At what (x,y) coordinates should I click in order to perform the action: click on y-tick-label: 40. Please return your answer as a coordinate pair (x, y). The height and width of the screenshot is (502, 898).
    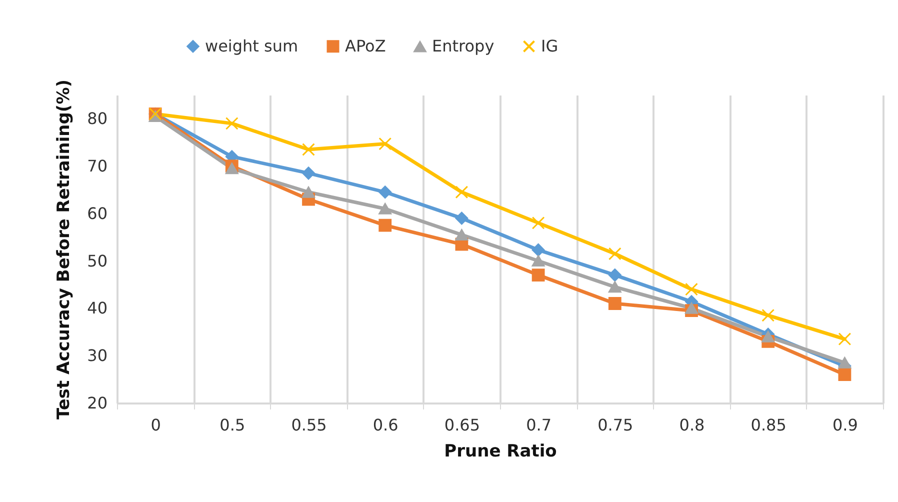
    Looking at the image, I should click on (97, 308).